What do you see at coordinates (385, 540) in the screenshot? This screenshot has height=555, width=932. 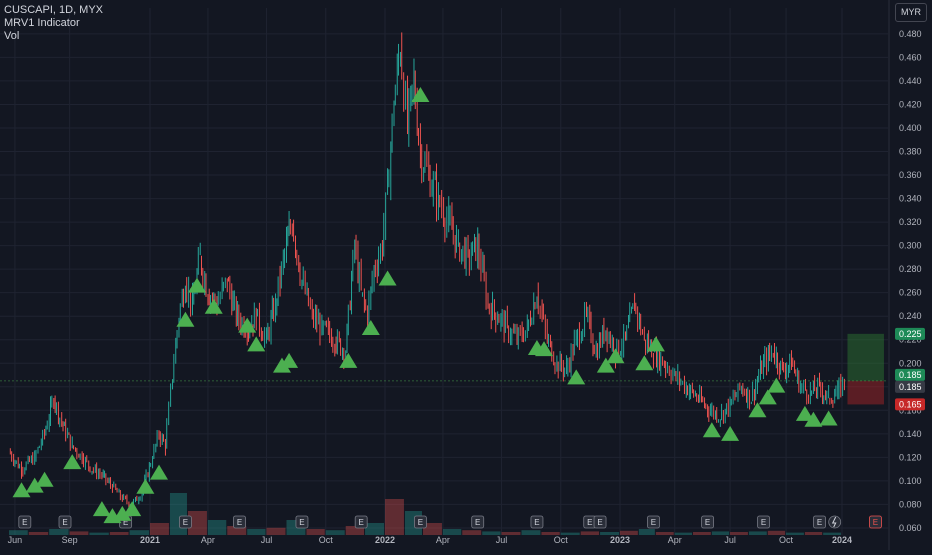 I see `x-tick-label: 2022` at bounding box center [385, 540].